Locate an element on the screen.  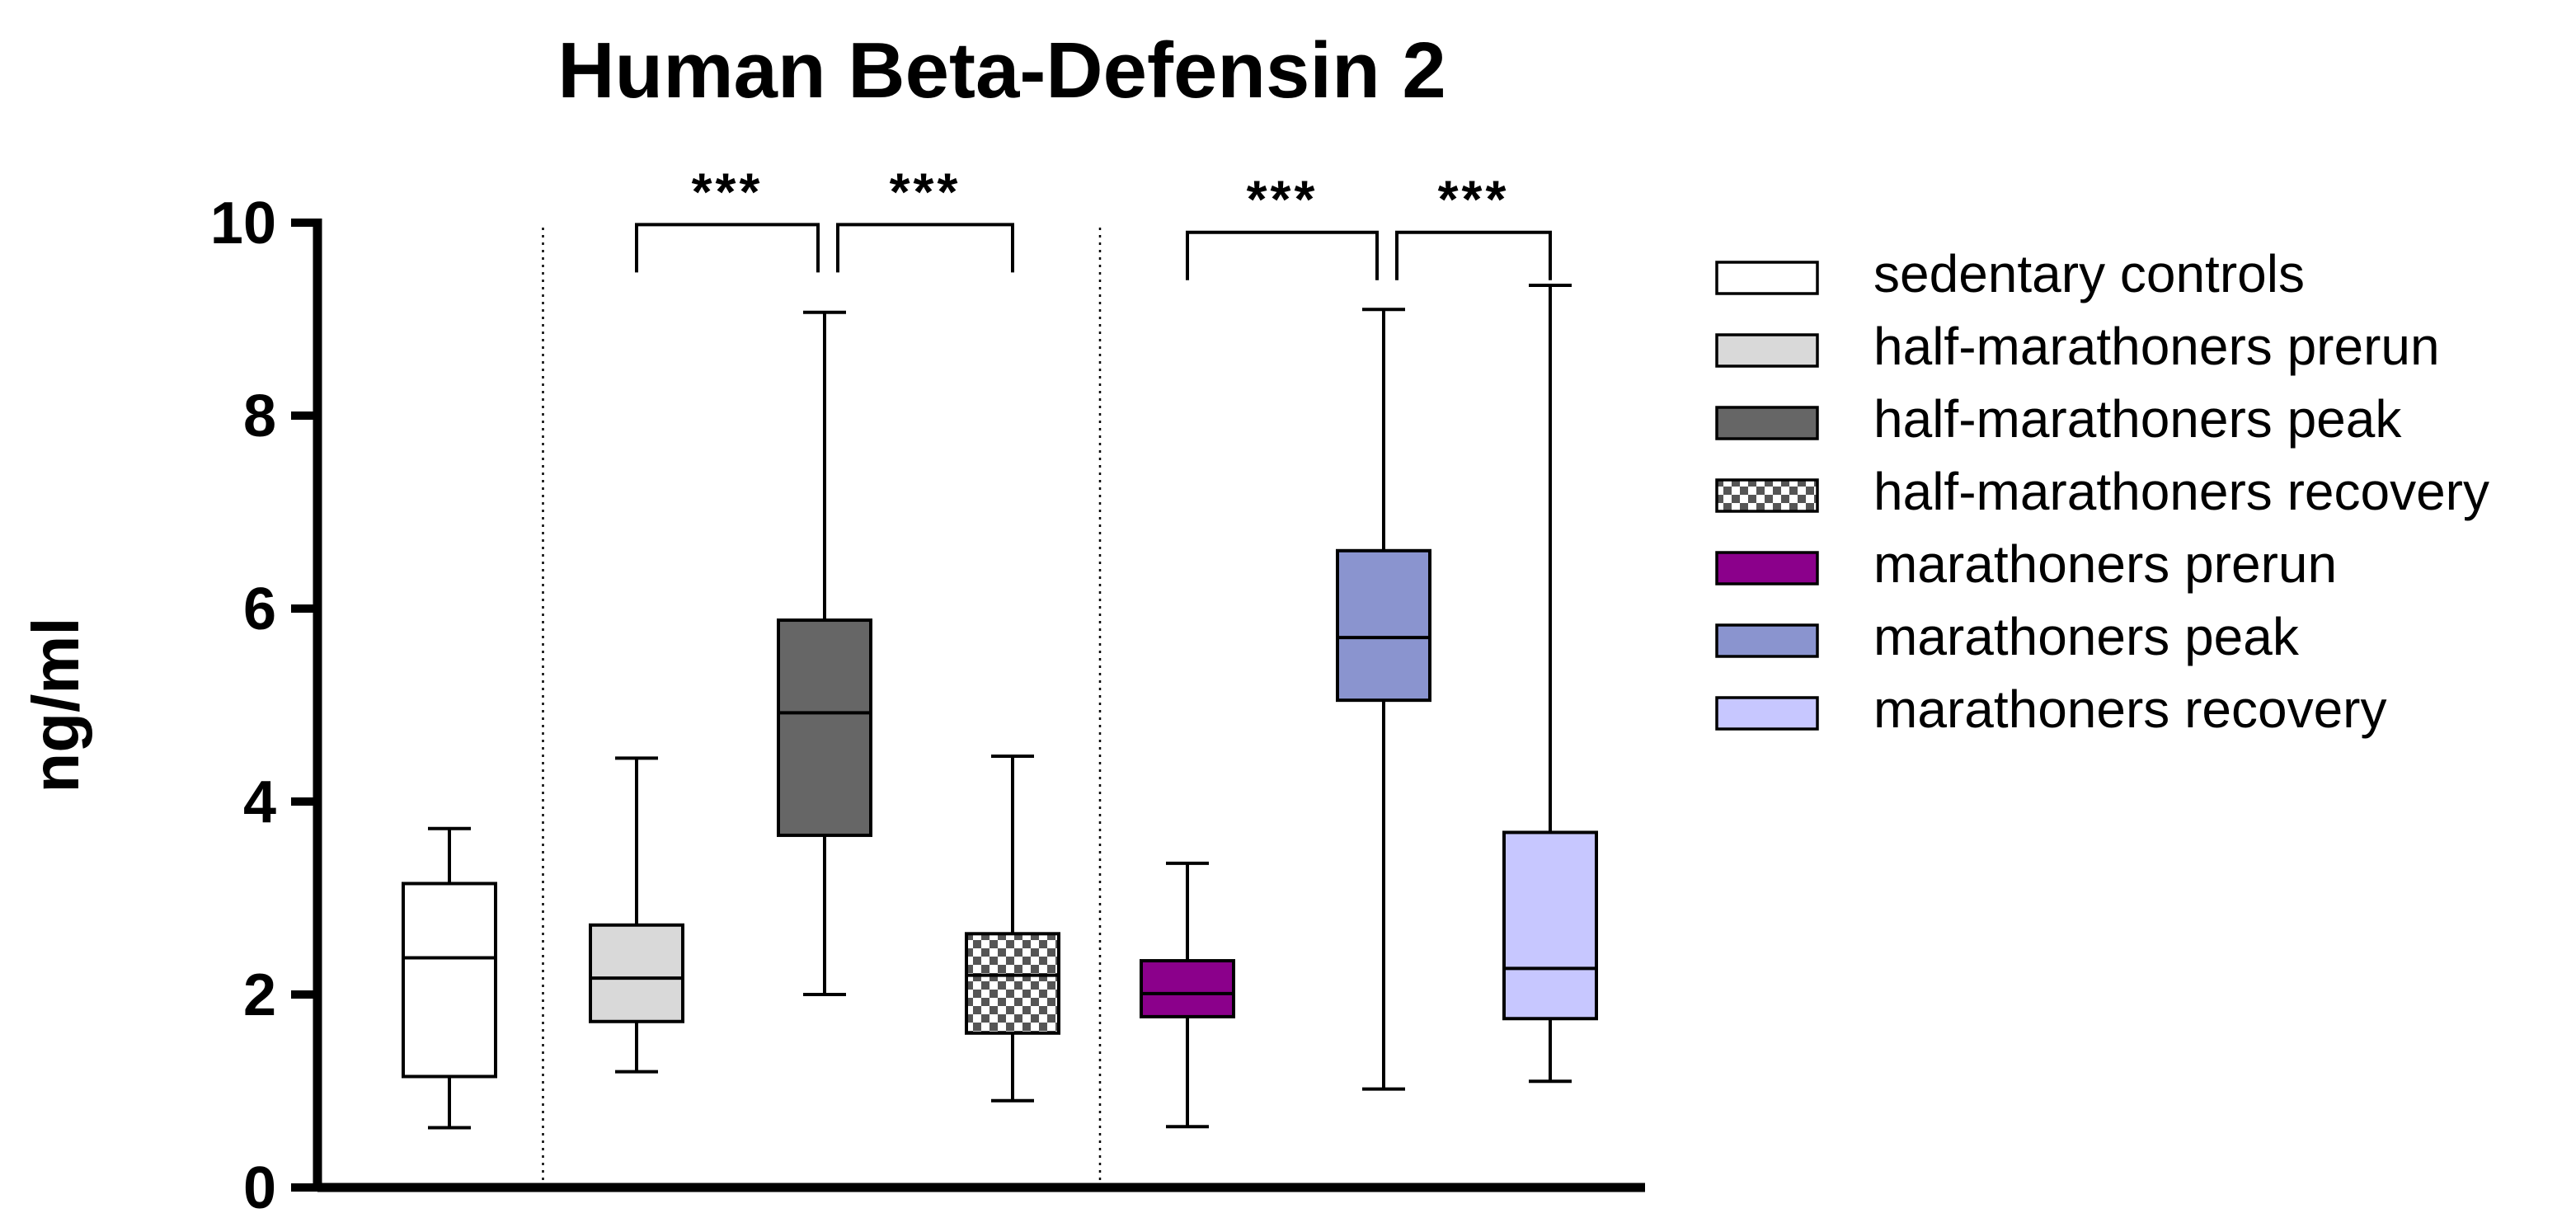
legend-label: marathoners prerun is located at coordinates (2105, 564).